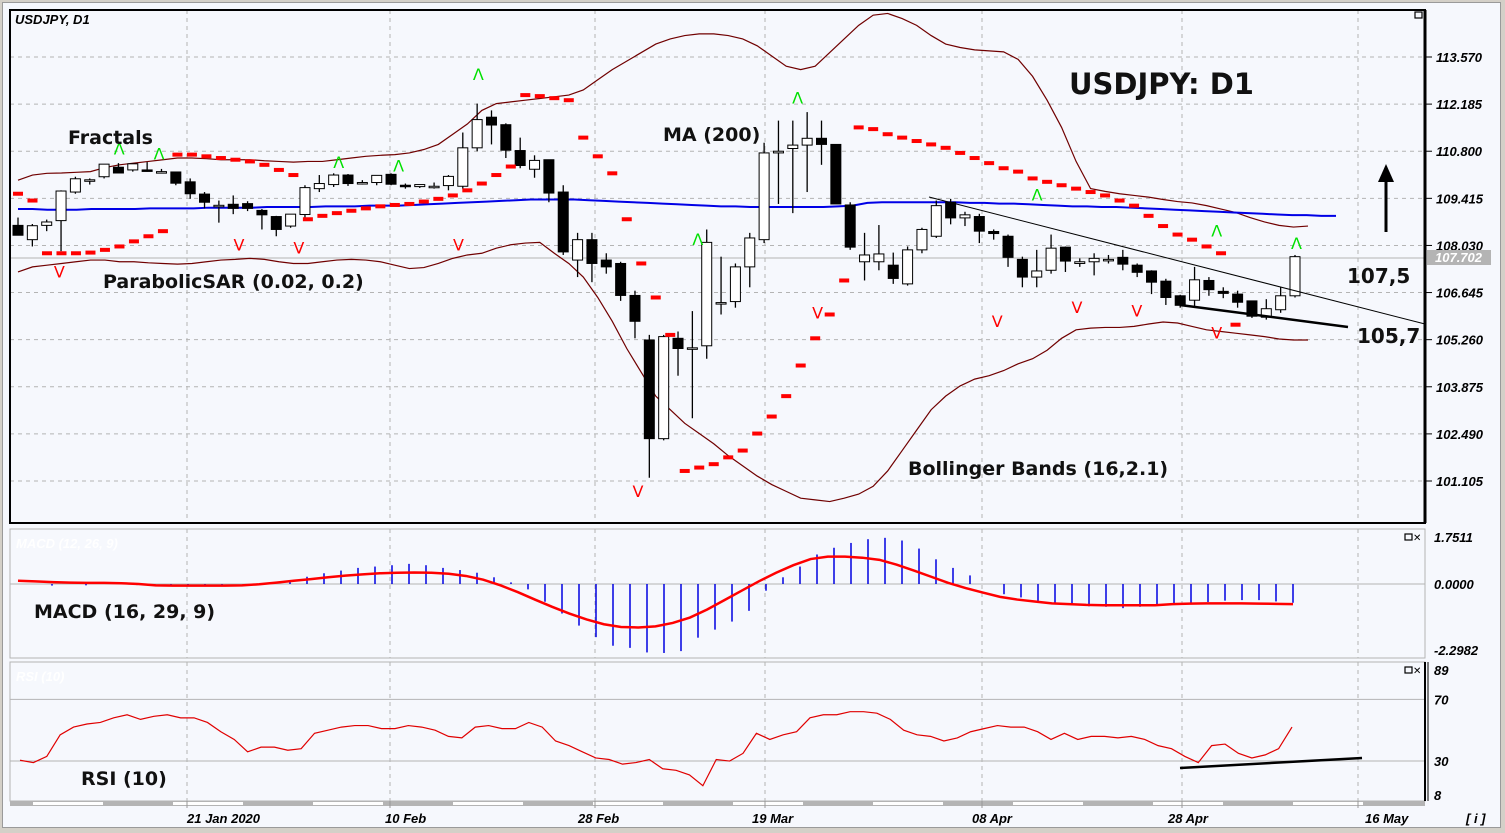 This screenshot has height=833, width=1505. Describe the element at coordinates (1456, 594) in the screenshot. I see `macd-axis: 1.7511 0.0000 -2.2982` at that location.